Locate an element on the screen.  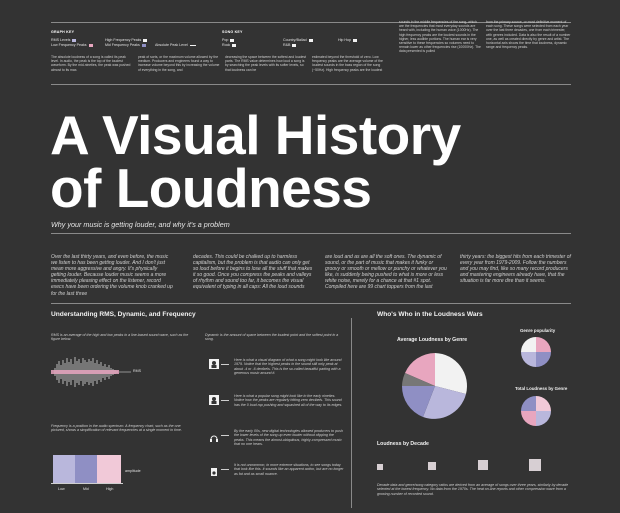
pie-slice-purple is located at coordinates (418, 401).